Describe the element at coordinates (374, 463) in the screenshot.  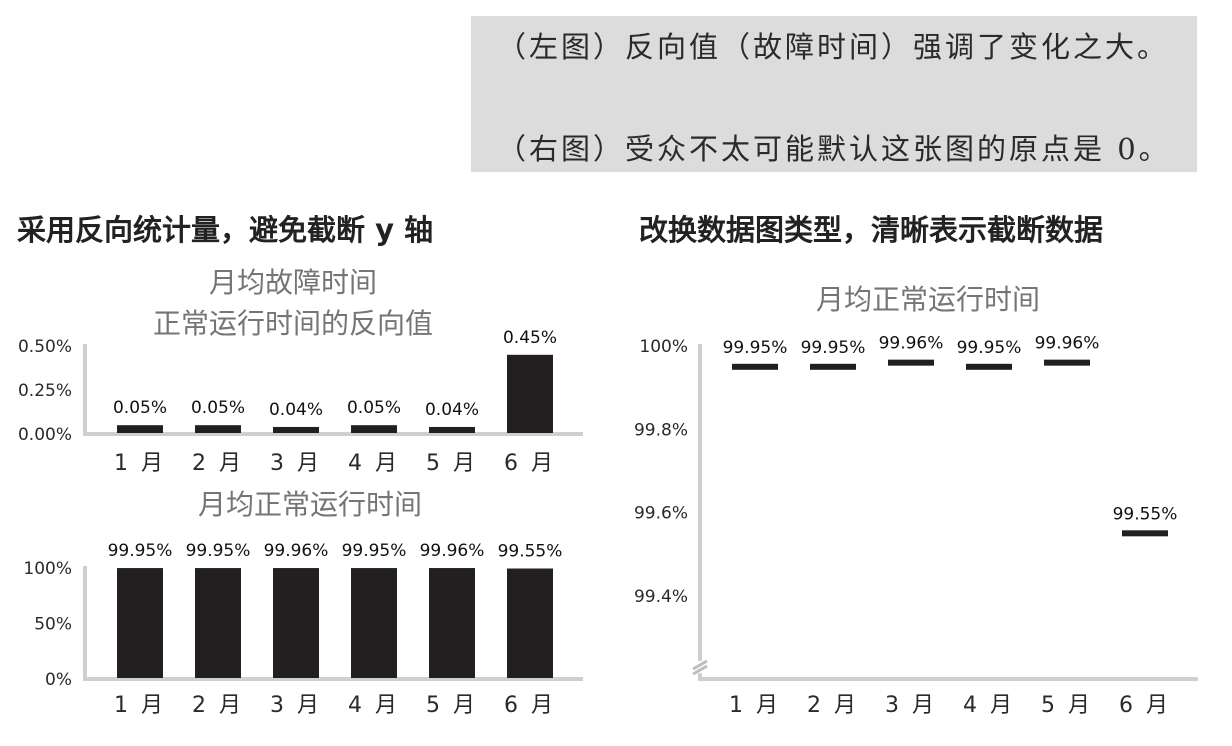
I see `chart-1-xtick-label: 4 月` at that location.